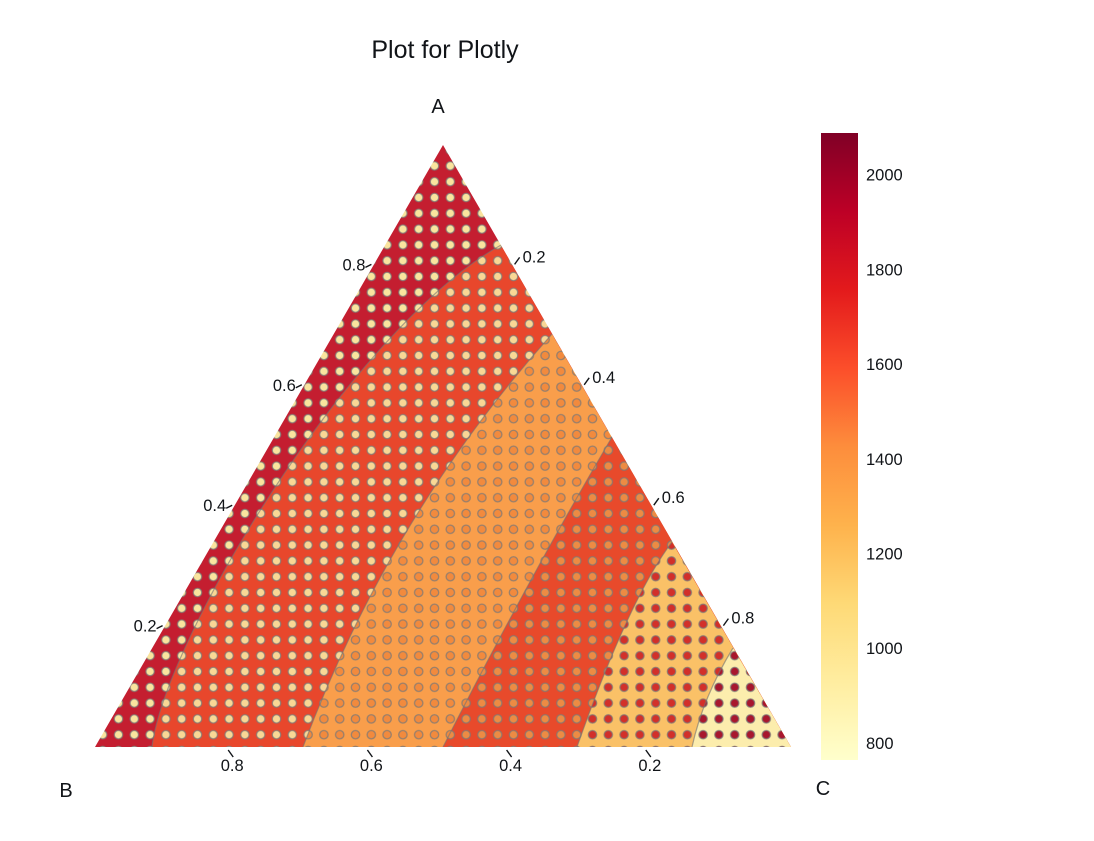  What do you see at coordinates (65, 791) in the screenshot?
I see `axis-b-title: B` at bounding box center [65, 791].